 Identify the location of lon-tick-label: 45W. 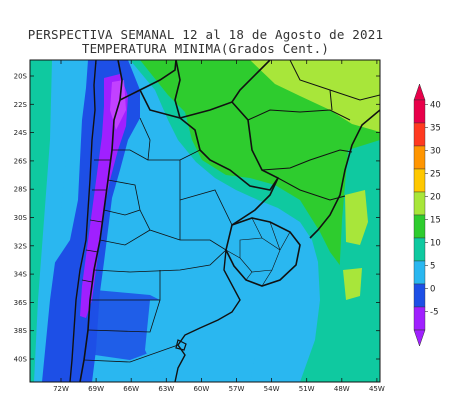
(377, 389).